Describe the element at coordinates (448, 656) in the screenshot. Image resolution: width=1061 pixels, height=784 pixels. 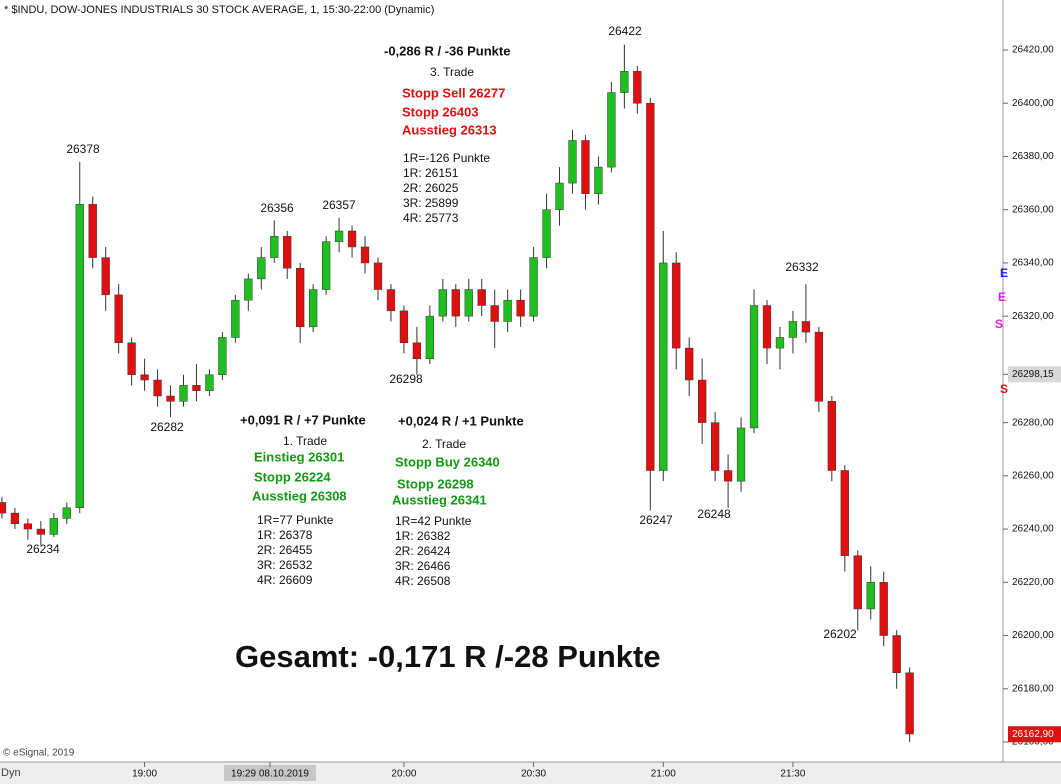
I see `total-result: Gesamt: -0,171 R /-28 Punkte` at that location.